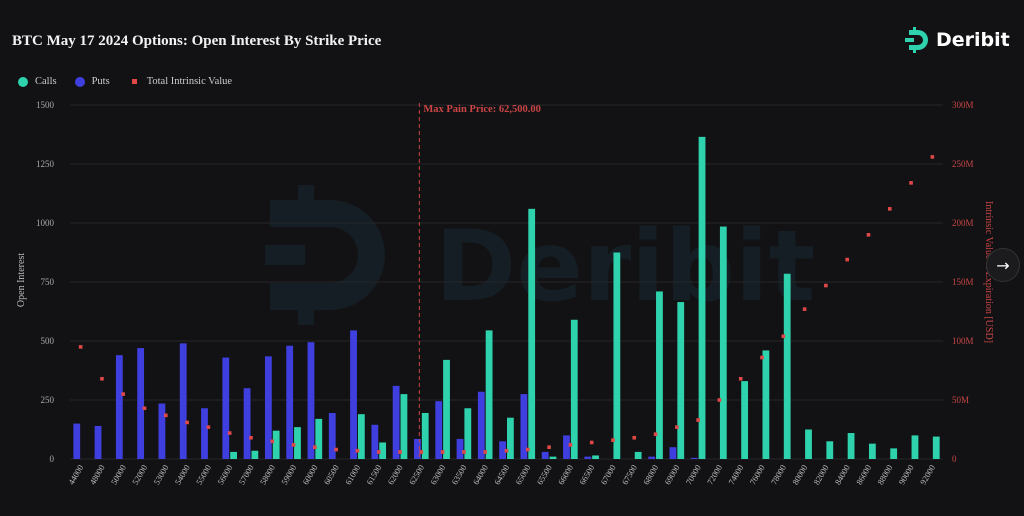 This screenshot has height=516, width=1024. What do you see at coordinates (245, 474) in the screenshot?
I see `x-tick-label: 57000` at bounding box center [245, 474].